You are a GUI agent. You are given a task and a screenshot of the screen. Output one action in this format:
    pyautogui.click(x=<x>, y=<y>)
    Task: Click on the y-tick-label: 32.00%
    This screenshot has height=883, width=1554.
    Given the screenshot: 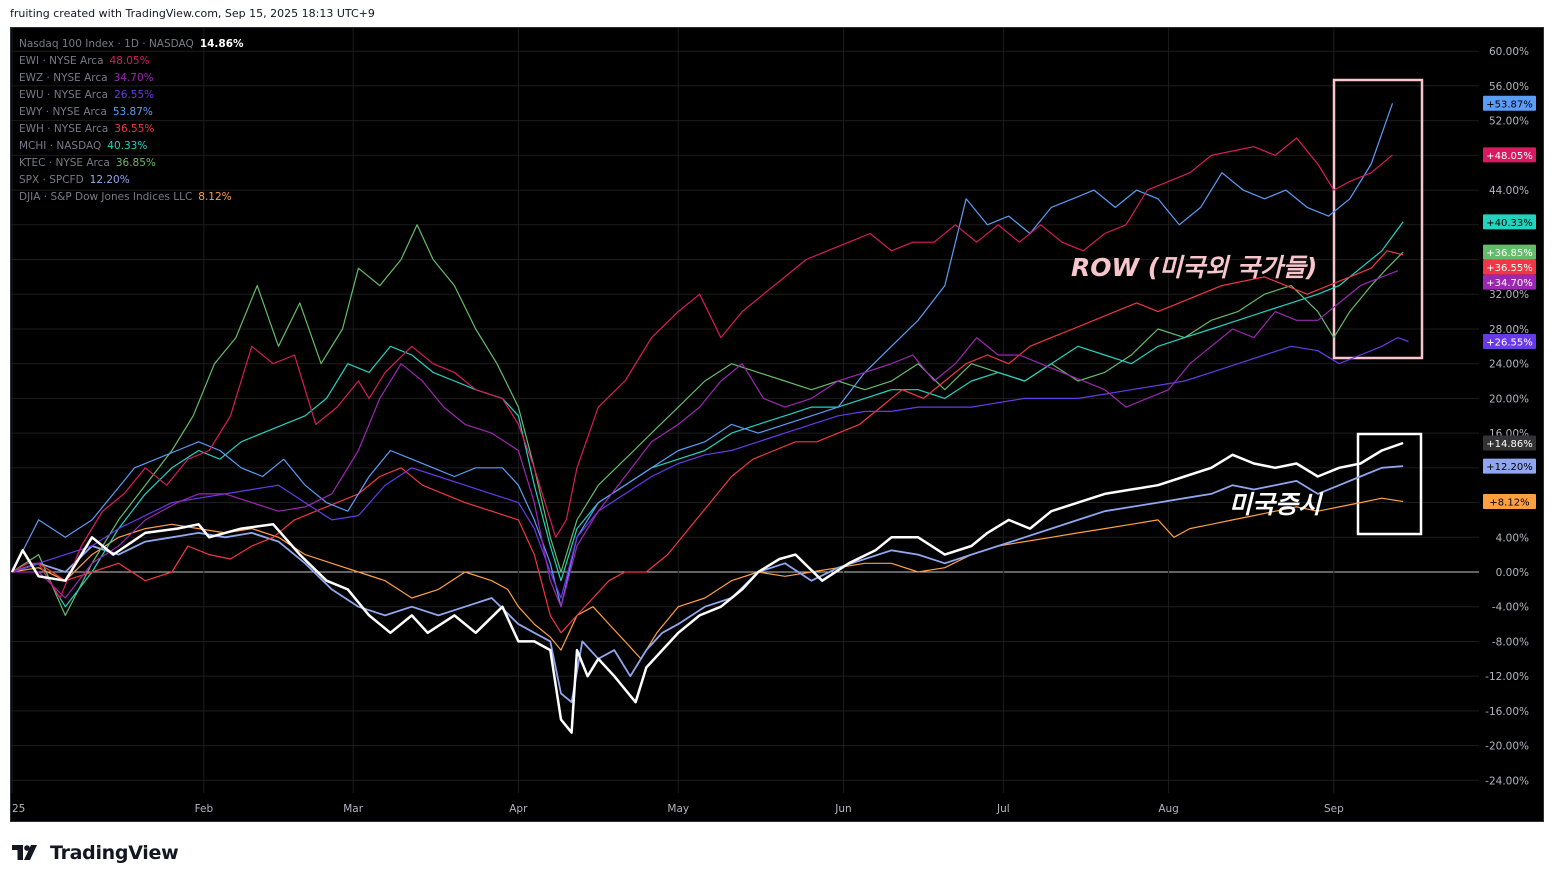 What is the action you would take?
    pyautogui.click(x=1509, y=295)
    